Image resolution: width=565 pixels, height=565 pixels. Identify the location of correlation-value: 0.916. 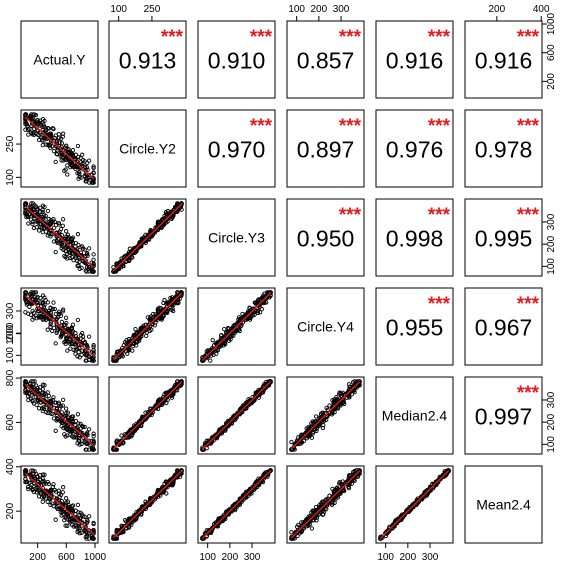
(415, 61).